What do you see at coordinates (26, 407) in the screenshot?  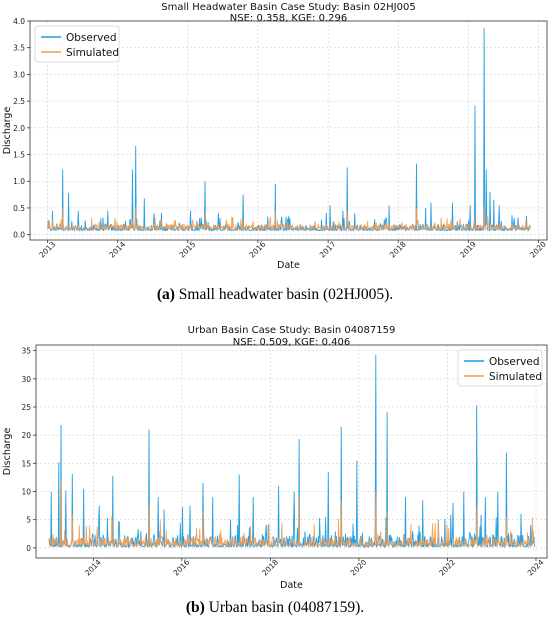 I see `y-tick-label: 25` at bounding box center [26, 407].